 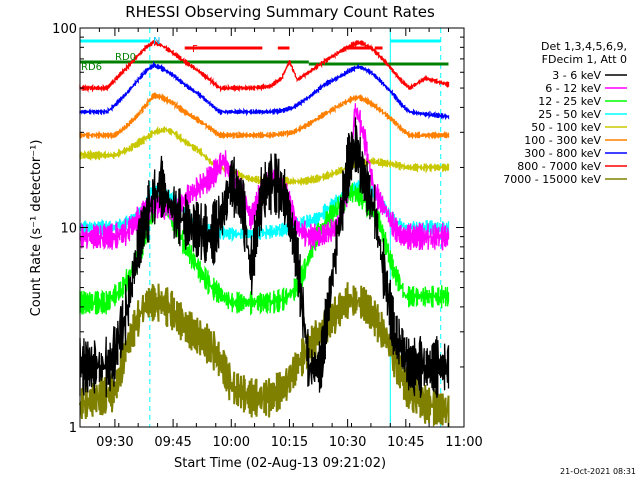 What do you see at coordinates (569, 114) in the screenshot?
I see `legend-label-3: 25 - 50 keV` at bounding box center [569, 114].